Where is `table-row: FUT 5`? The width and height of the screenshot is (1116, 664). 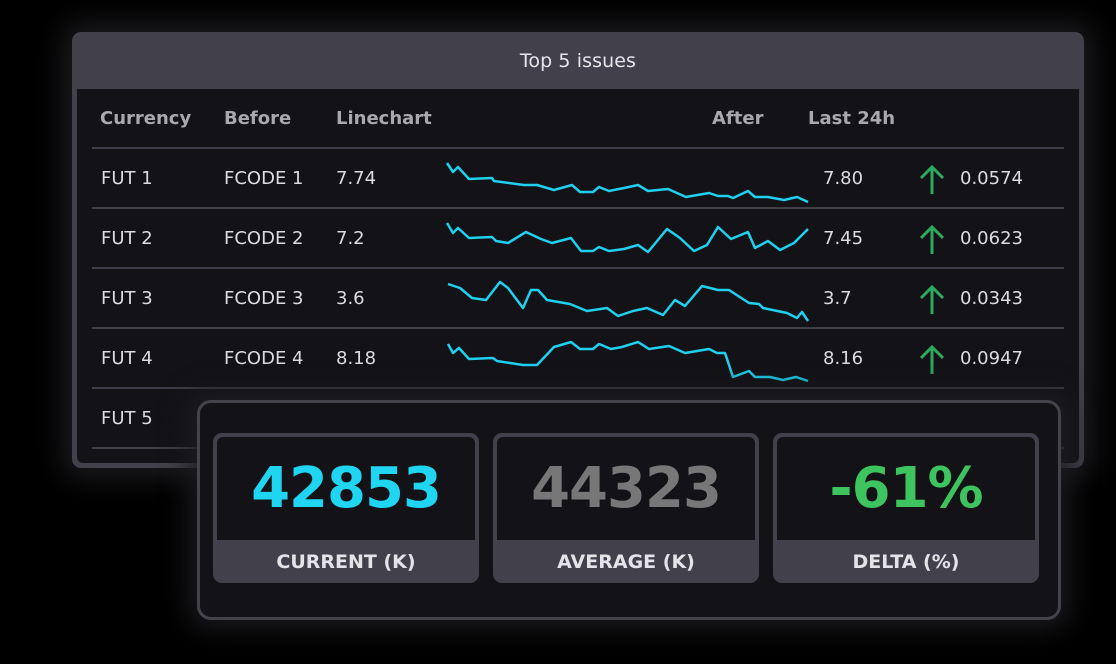 table-row: FUT 5 is located at coordinates (578, 419).